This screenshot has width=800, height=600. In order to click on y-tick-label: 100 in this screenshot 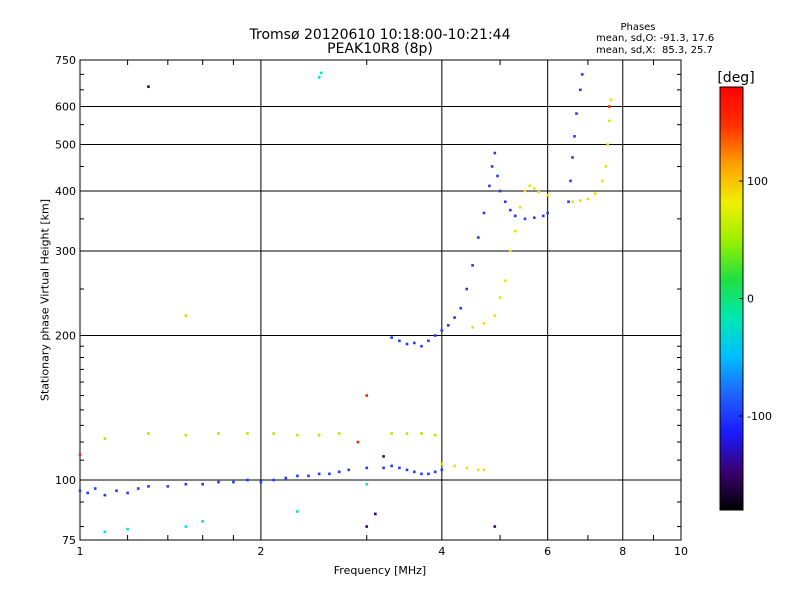, I will do `click(65, 480)`.